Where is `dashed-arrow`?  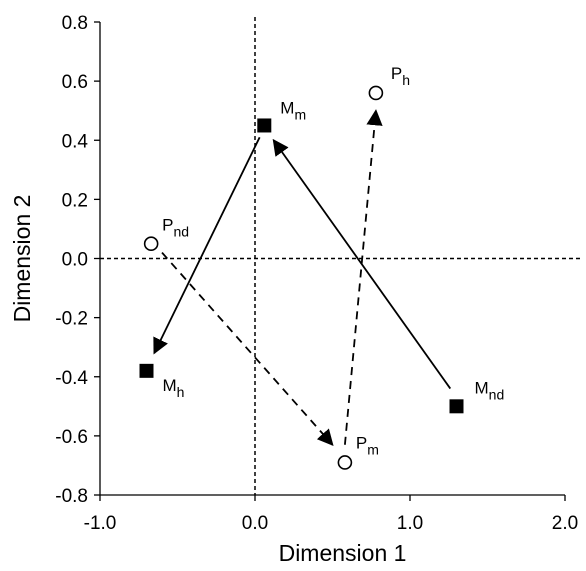
dashed-arrow is located at coordinates (247, 348).